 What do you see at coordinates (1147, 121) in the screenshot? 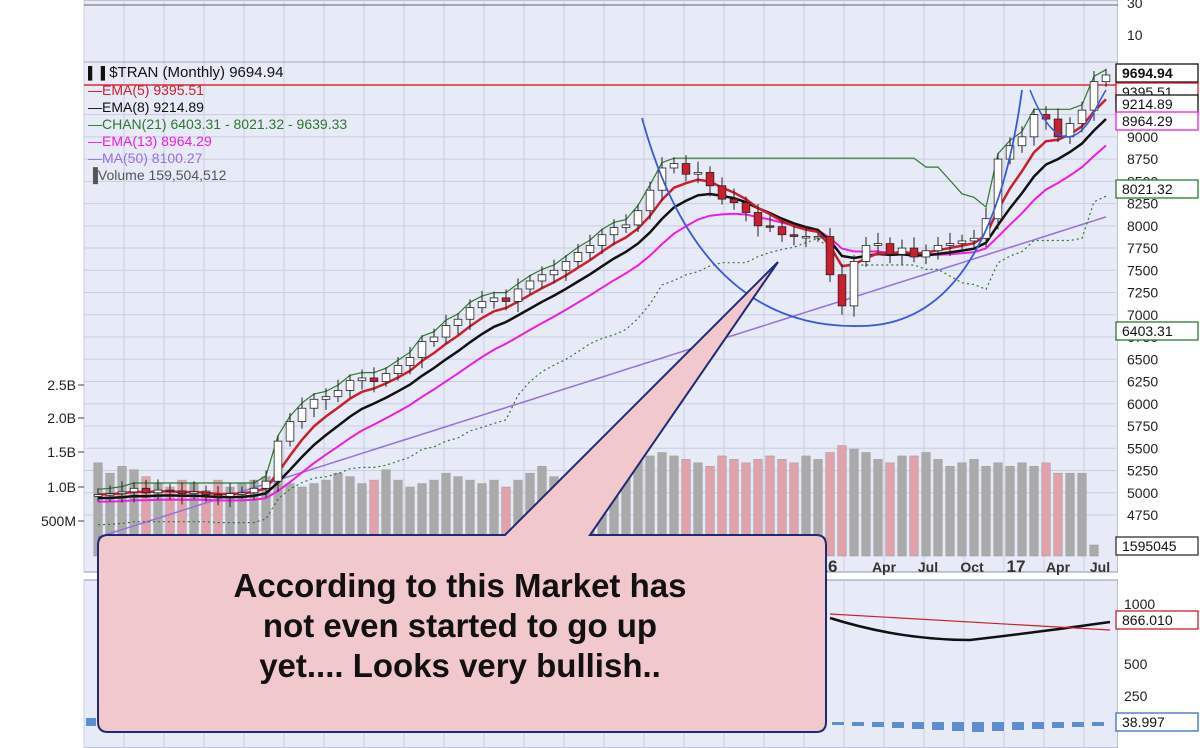
I see `price-flag-label: 8964.29` at bounding box center [1147, 121].